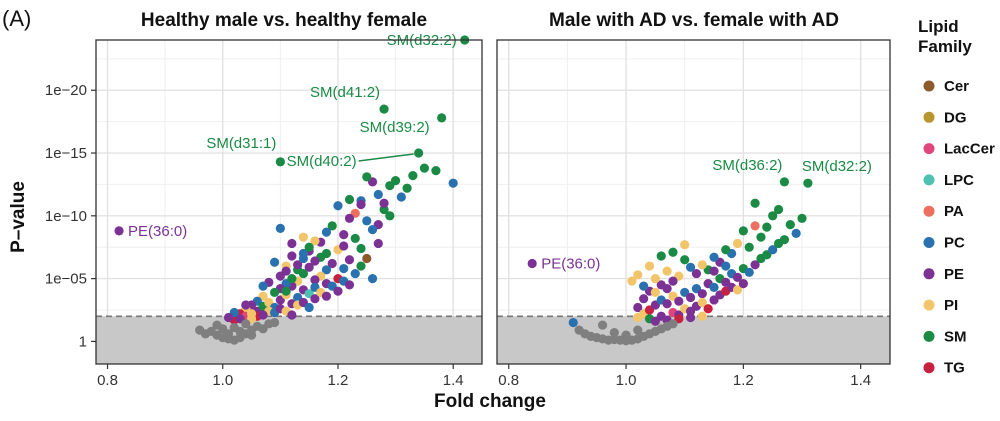 The height and width of the screenshot is (421, 1000). I want to click on x-tick-label: 1.2, so click(743, 380).